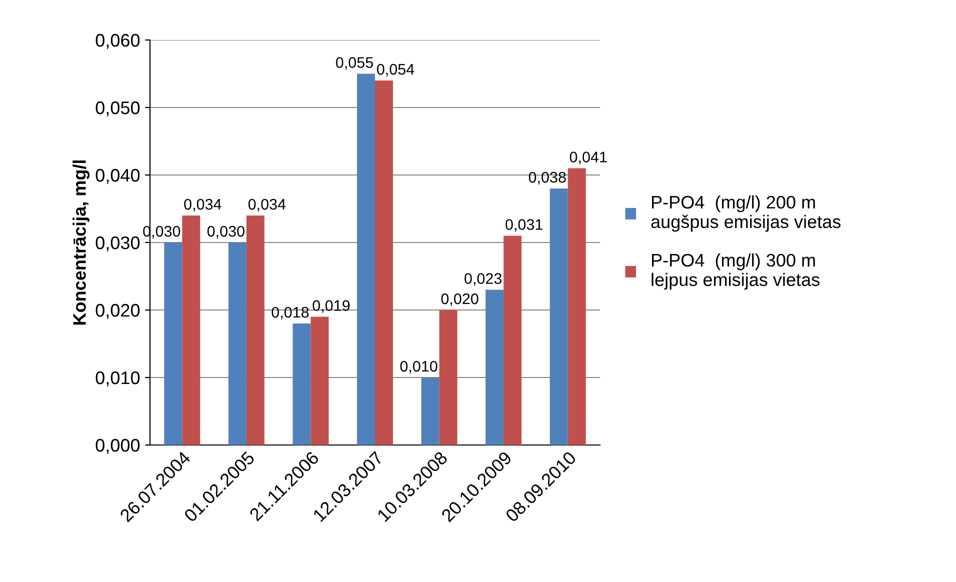 This screenshot has height=582, width=956. Describe the element at coordinates (736, 271) in the screenshot. I see `legend-label: P-PO4 (mg/l) 300 m lejpus emisijas vietas` at that location.